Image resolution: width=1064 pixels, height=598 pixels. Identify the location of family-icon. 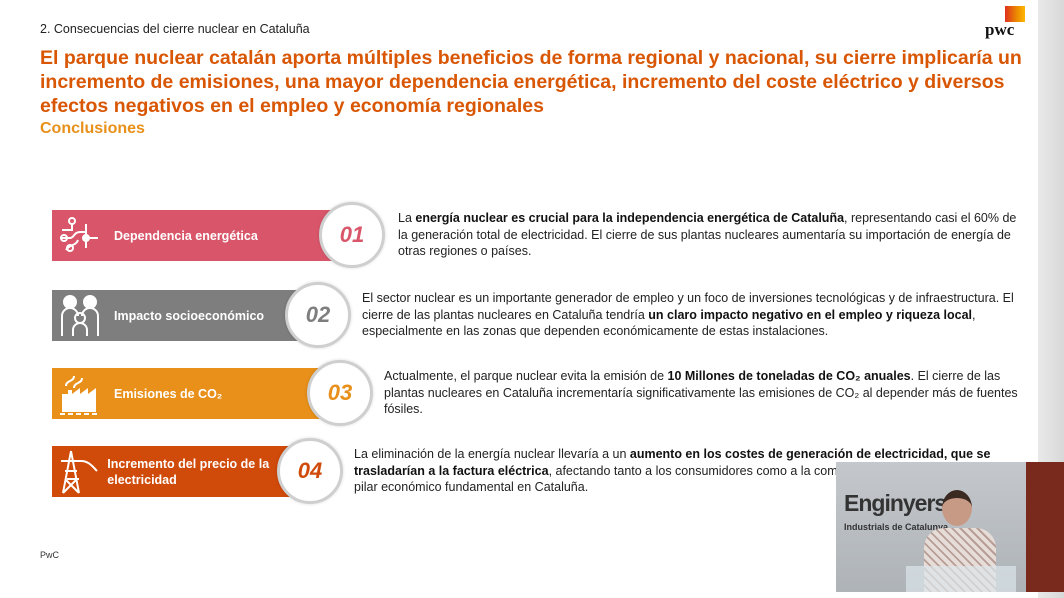
(80, 315).